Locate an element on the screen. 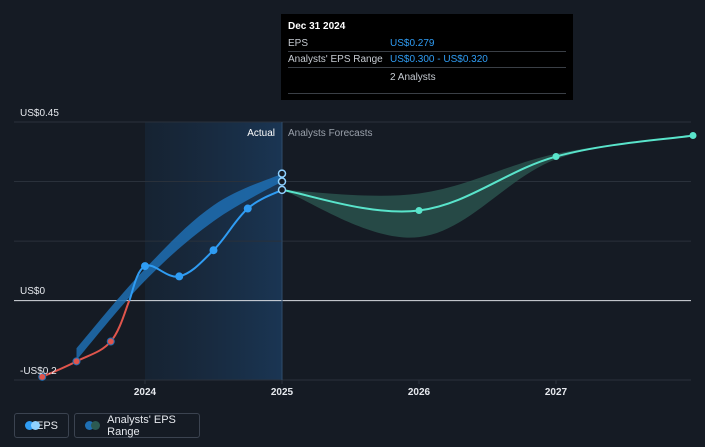 The image size is (705, 447). legend-eps: EPS is located at coordinates (41, 425).